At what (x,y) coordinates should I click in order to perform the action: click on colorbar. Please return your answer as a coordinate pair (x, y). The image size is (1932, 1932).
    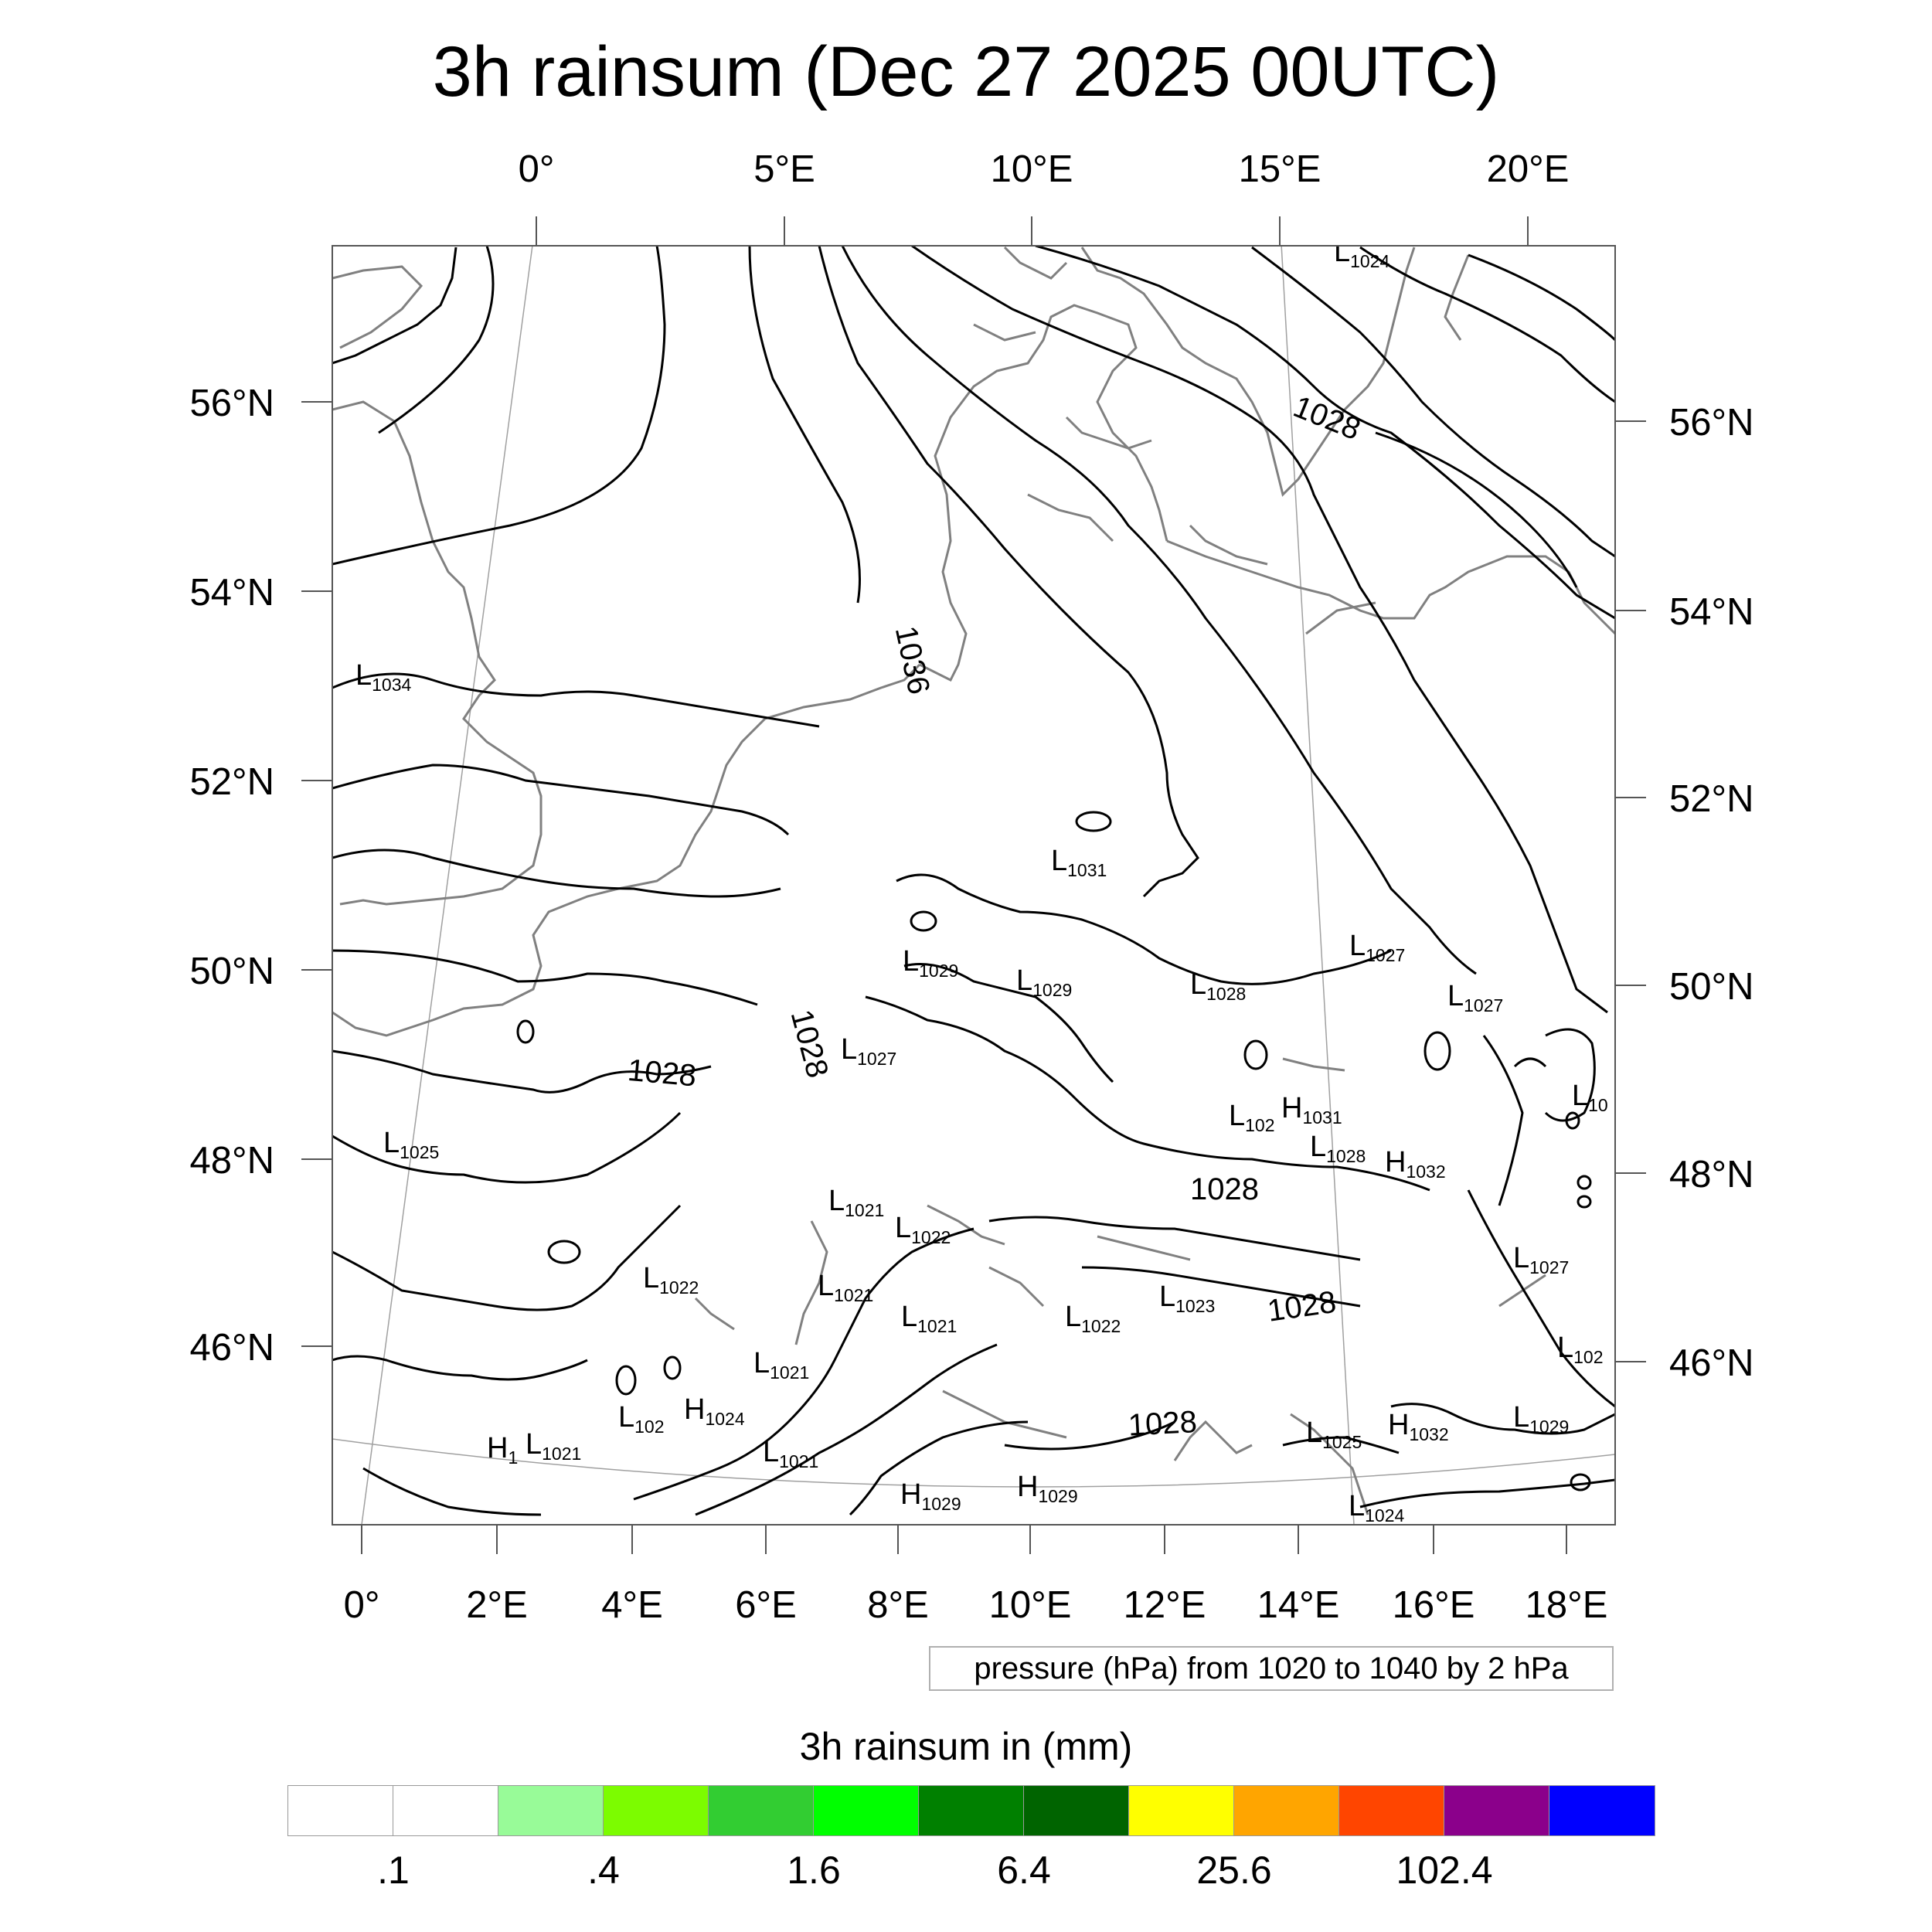
    Looking at the image, I should click on (971, 1811).